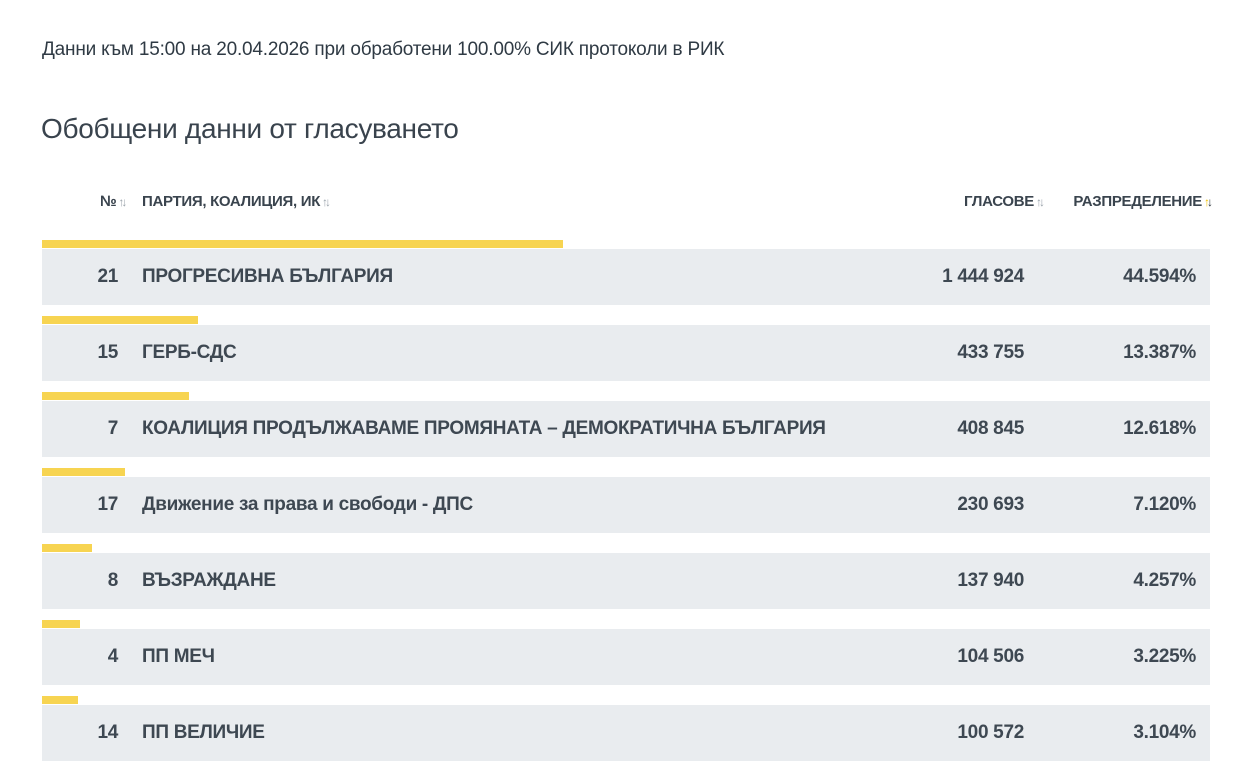 Image resolution: width=1251 pixels, height=768 pixels. What do you see at coordinates (209, 580) in the screenshot?
I see `row-party-name: ВЪЗРАЖДАНЕ` at bounding box center [209, 580].